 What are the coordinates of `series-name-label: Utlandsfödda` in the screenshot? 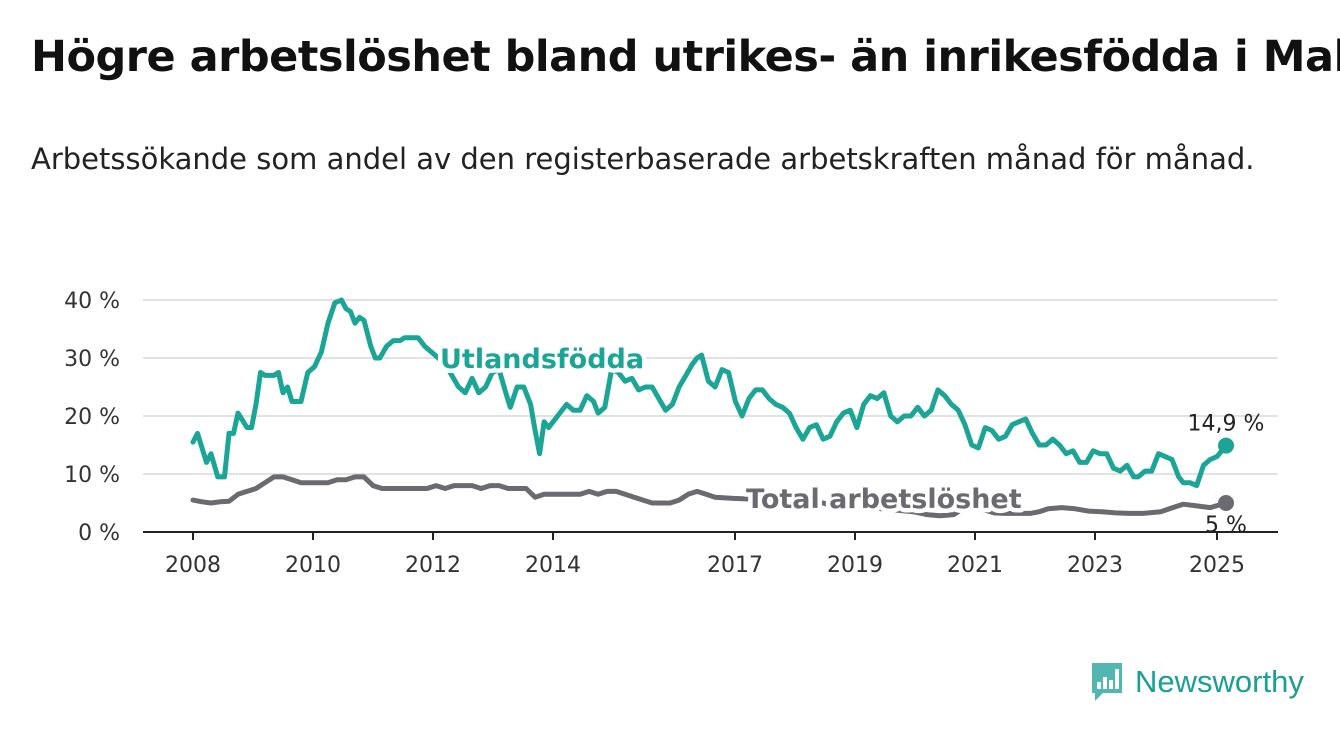 It's located at (542, 359).